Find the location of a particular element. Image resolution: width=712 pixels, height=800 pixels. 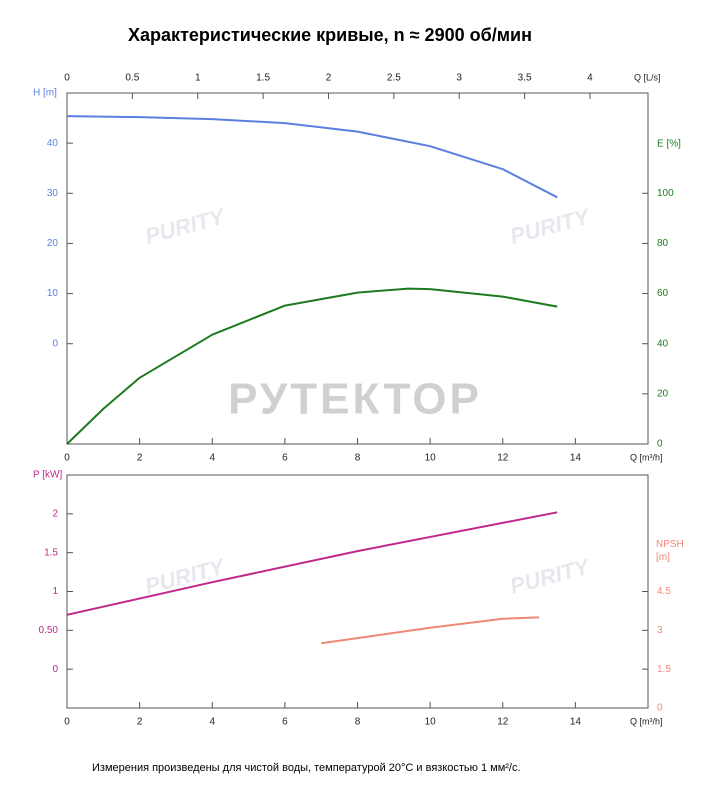

y-axis-label: P [kW] is located at coordinates (47, 475).